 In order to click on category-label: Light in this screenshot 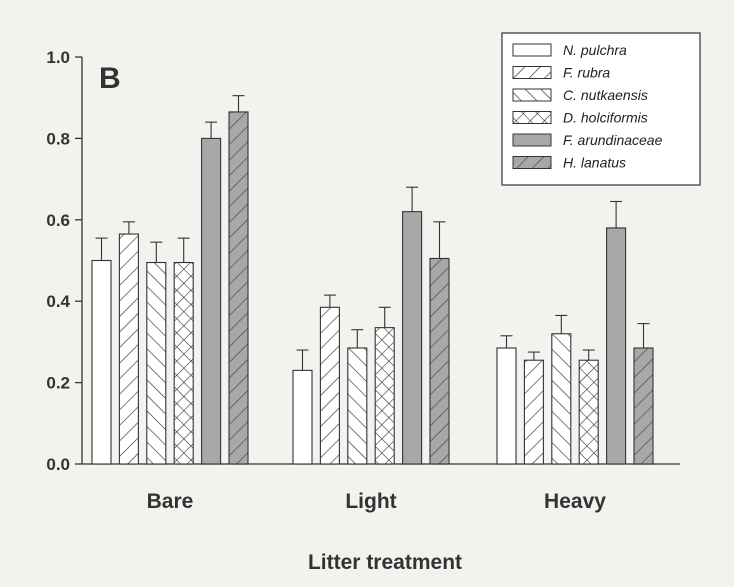, I will do `click(370, 501)`.